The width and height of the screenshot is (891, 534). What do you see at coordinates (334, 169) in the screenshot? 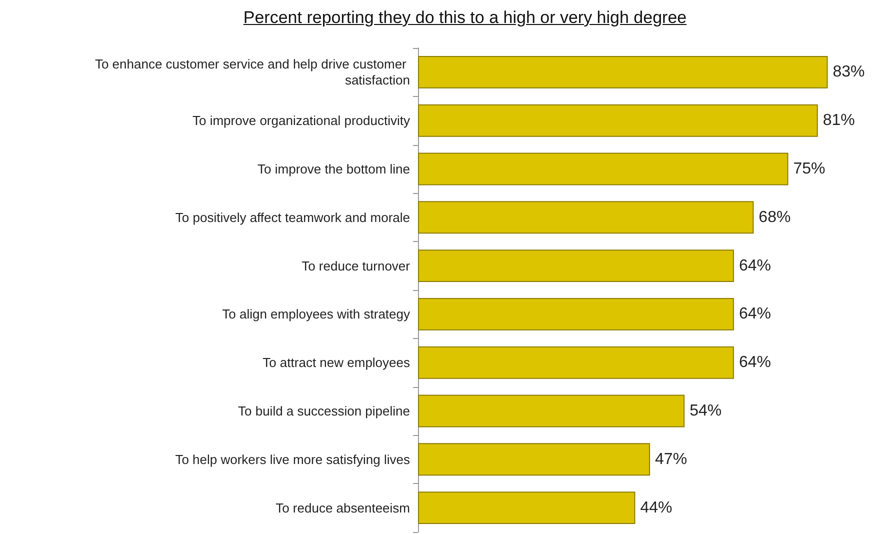
I see `y-tick-label: To improve the bottom line` at bounding box center [334, 169].